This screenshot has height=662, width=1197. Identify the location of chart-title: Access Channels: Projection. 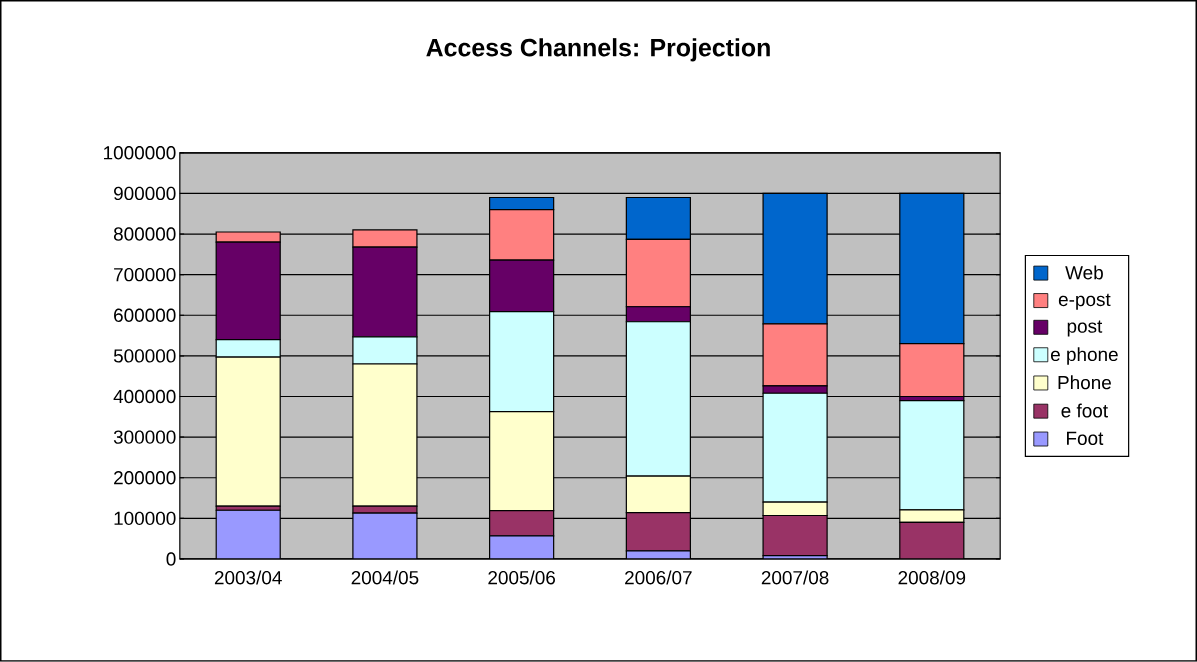
(598, 50).